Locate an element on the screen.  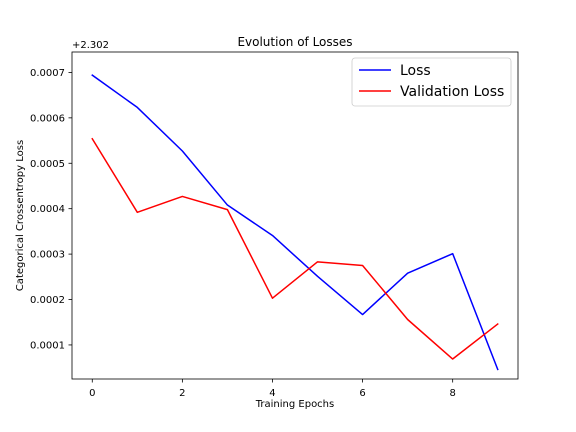
x-axis-label: Training Epochs is located at coordinates (294, 404).